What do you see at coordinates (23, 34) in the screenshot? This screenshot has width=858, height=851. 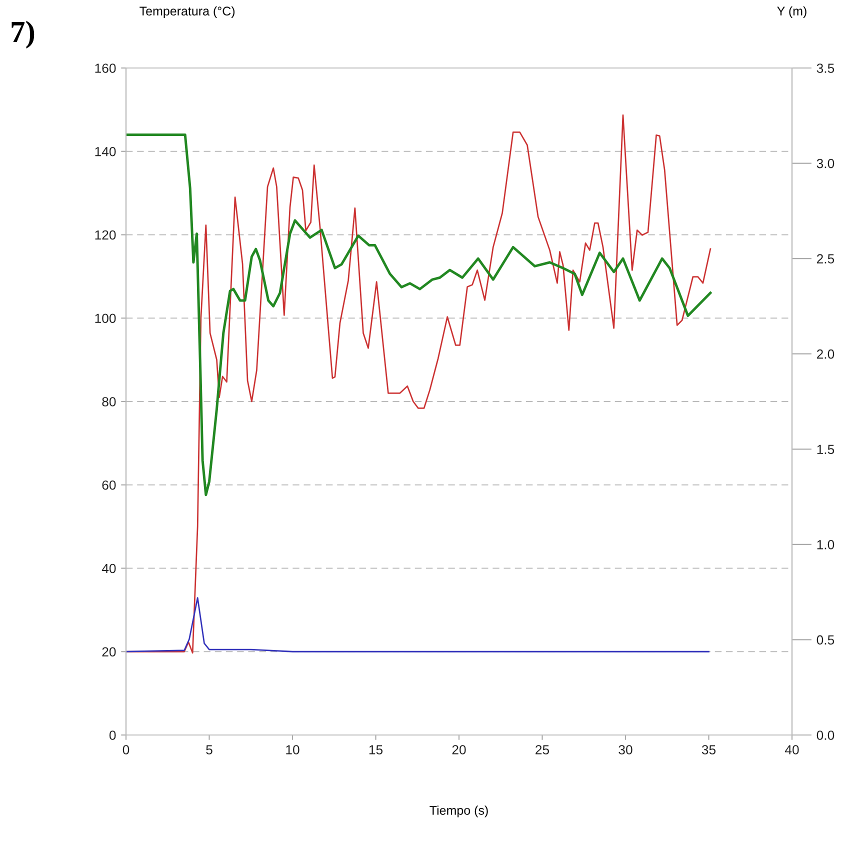 I see `text: 7)` at bounding box center [23, 34].